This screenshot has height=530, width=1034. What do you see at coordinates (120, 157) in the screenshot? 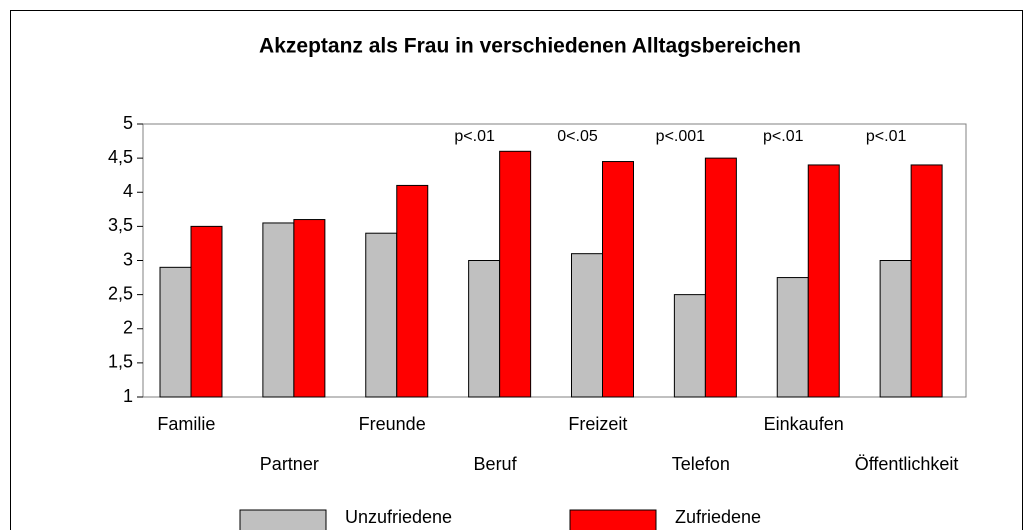
I see `y-tick-label: 4,5` at bounding box center [120, 157].